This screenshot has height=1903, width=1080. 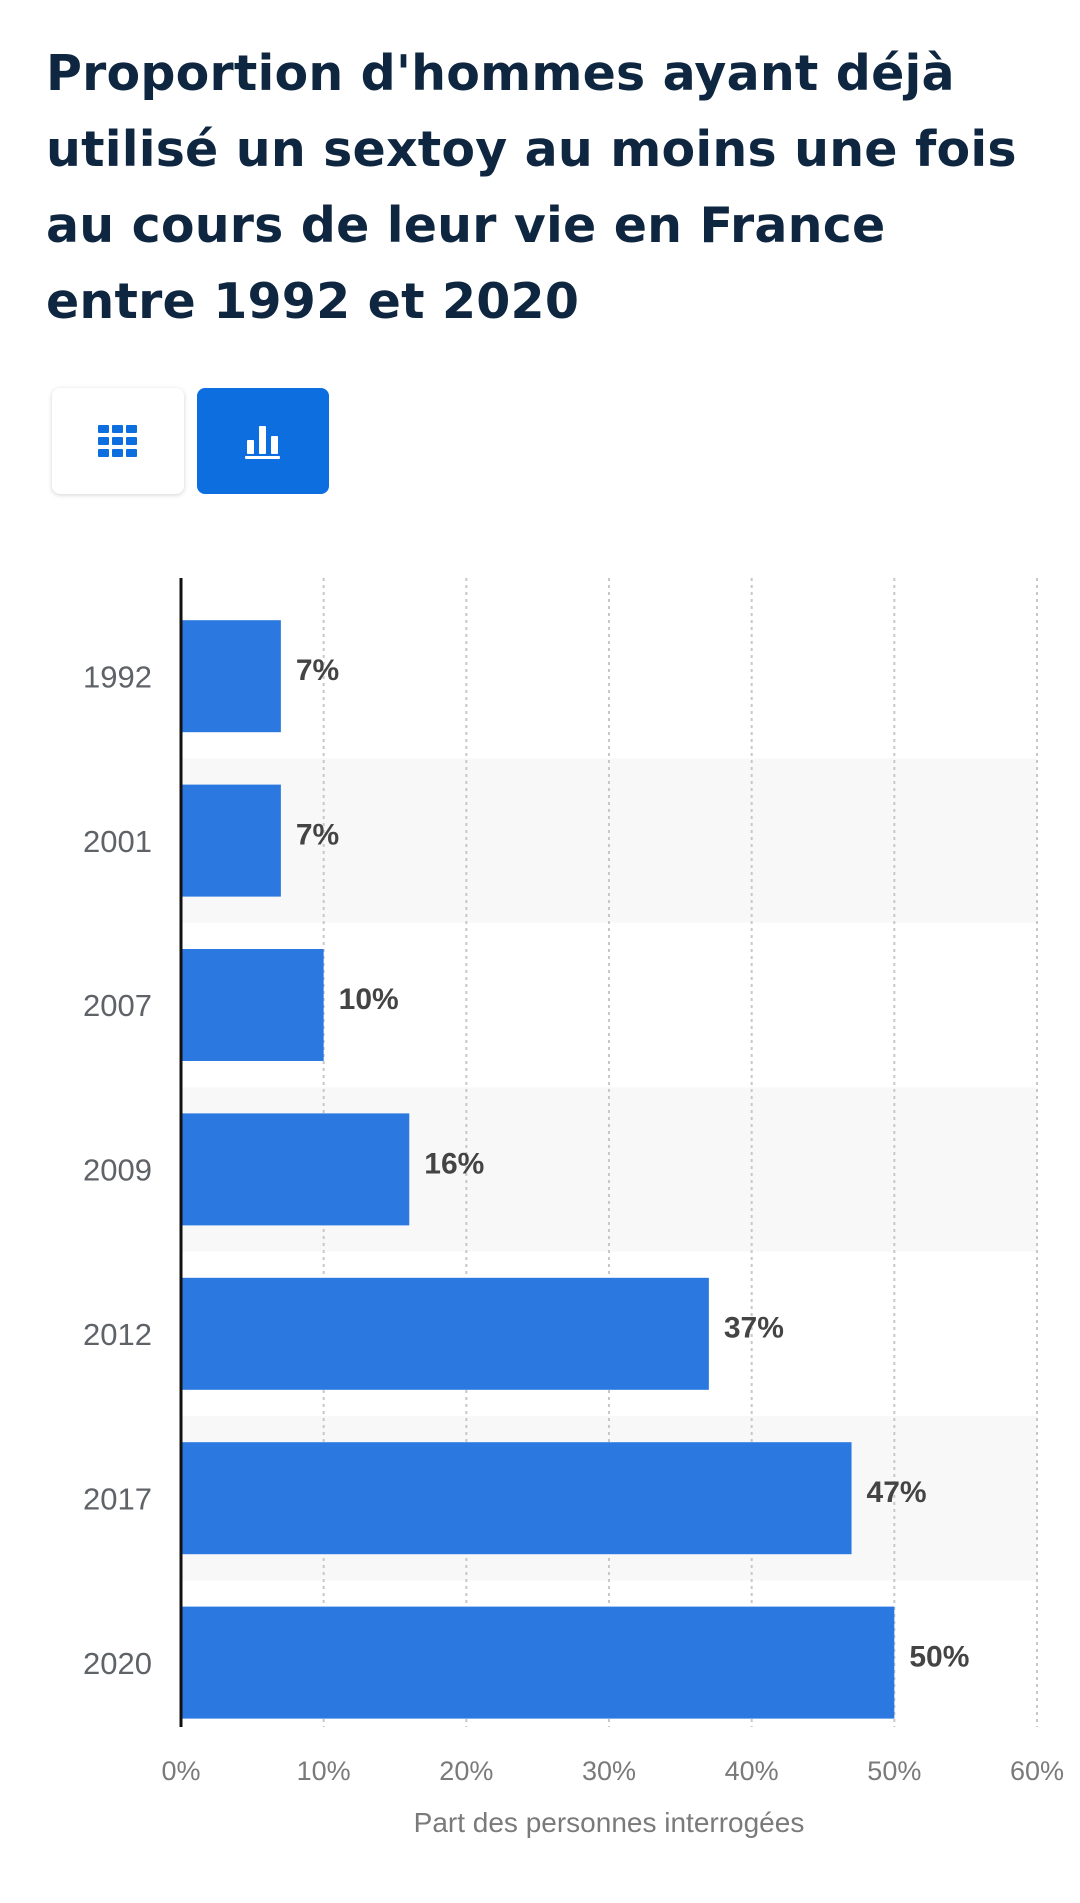 I want to click on category-label: 2009, so click(x=117, y=1170).